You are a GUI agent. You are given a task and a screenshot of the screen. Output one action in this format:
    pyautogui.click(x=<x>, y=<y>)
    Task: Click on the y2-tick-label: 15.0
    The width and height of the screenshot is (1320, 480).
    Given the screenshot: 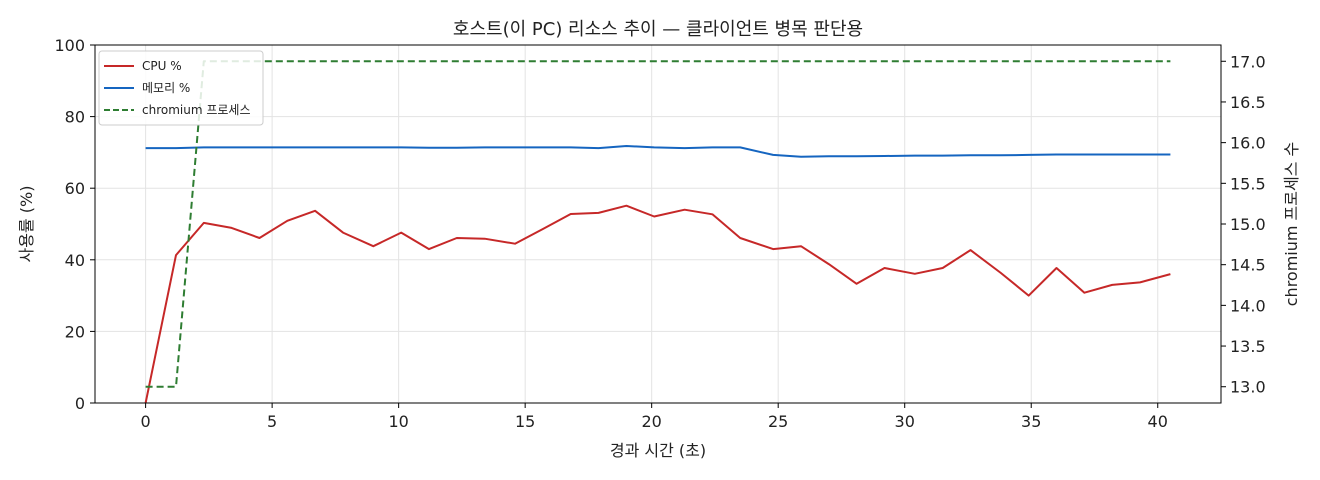 What is the action you would take?
    pyautogui.click(x=1248, y=224)
    